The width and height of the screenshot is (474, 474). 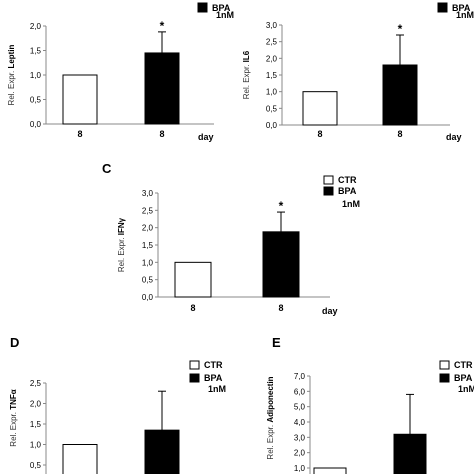 I want to click on y-axis-label: Rel. Expr. IL6, so click(x=246, y=74).